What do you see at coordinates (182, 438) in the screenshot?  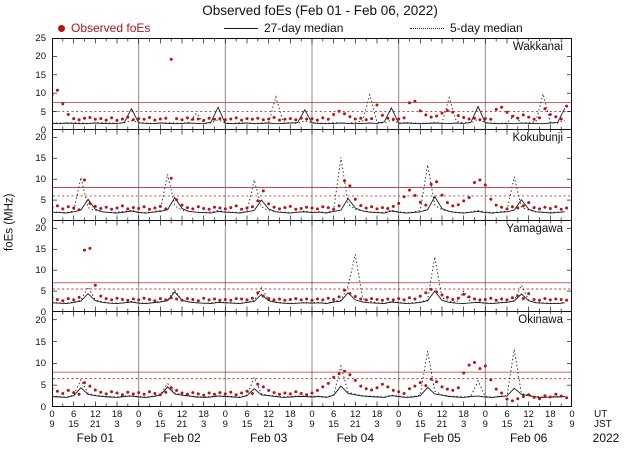 I see `date-label: Feb 02` at bounding box center [182, 438].